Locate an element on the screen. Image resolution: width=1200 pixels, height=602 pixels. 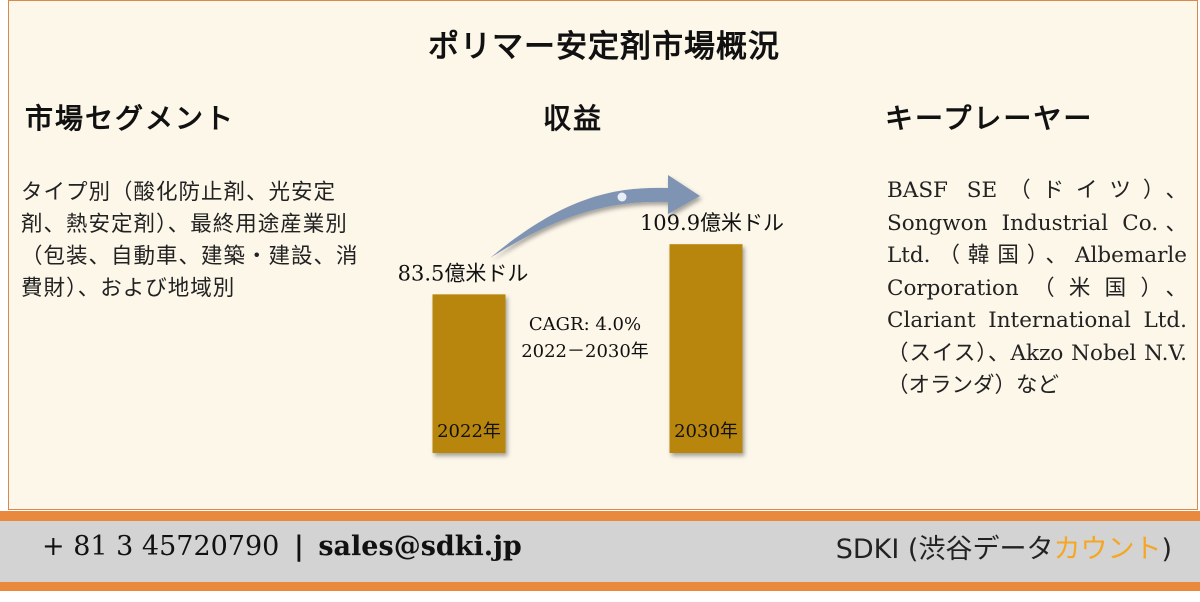
cagr-label: CAGR: 4.0% is located at coordinates (585, 324).